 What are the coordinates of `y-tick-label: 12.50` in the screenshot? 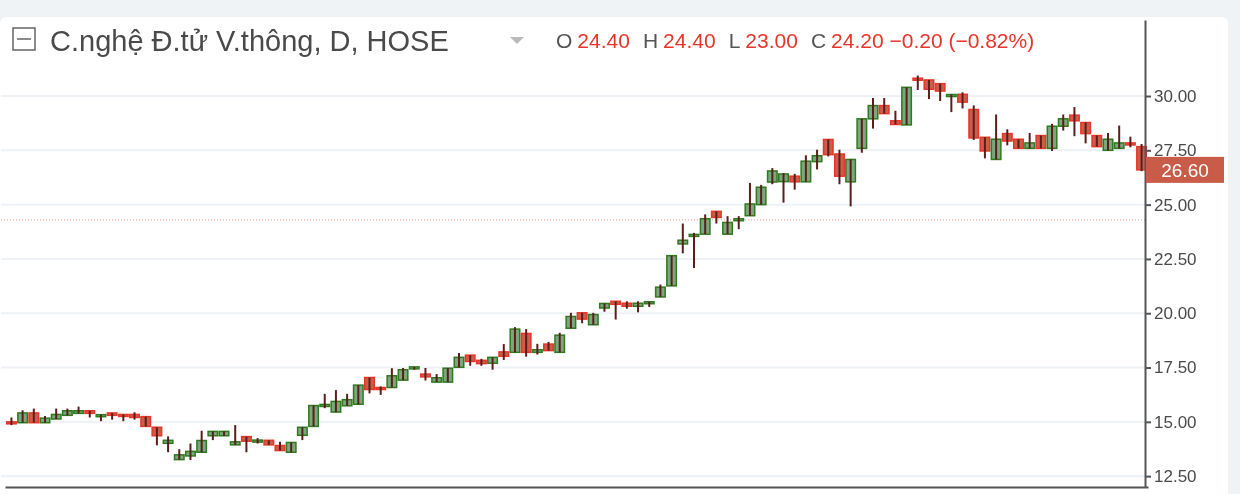 It's located at (1175, 477).